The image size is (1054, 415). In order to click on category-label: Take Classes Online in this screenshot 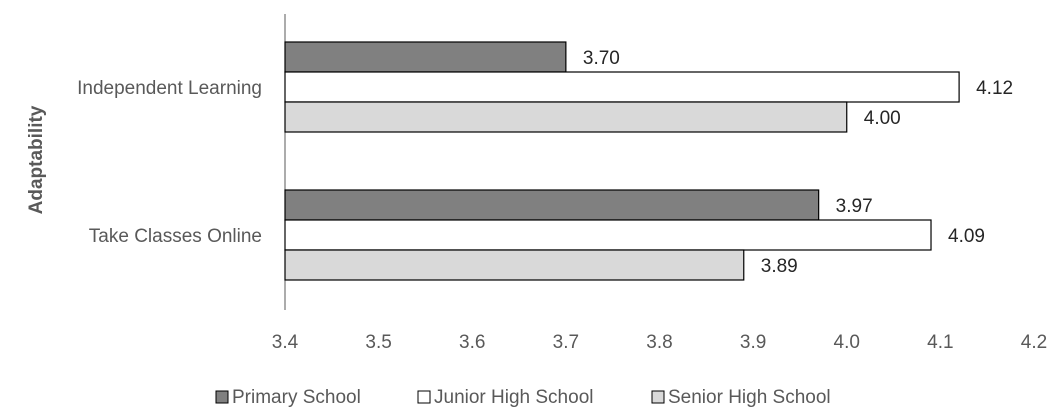, I will do `click(175, 236)`.